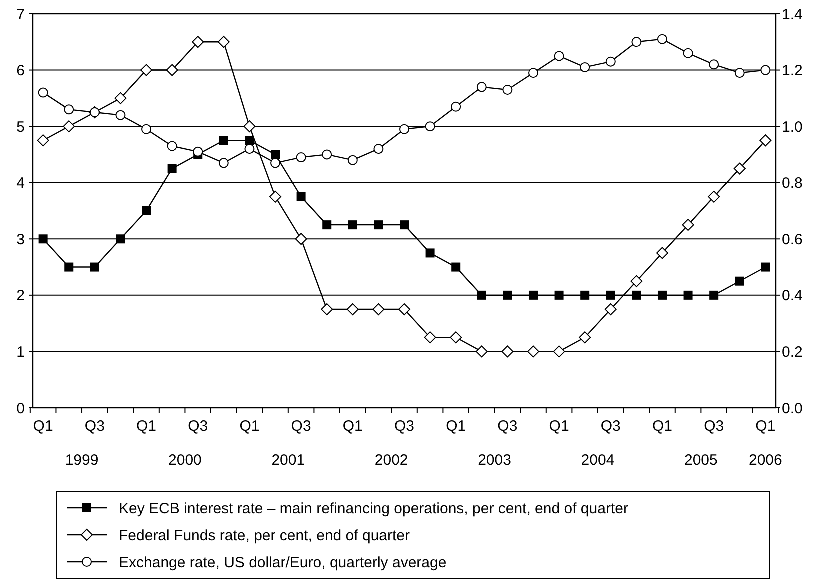 The width and height of the screenshot is (818, 582). What do you see at coordinates (20, 127) in the screenshot?
I see `y-tick-label: 5` at bounding box center [20, 127].